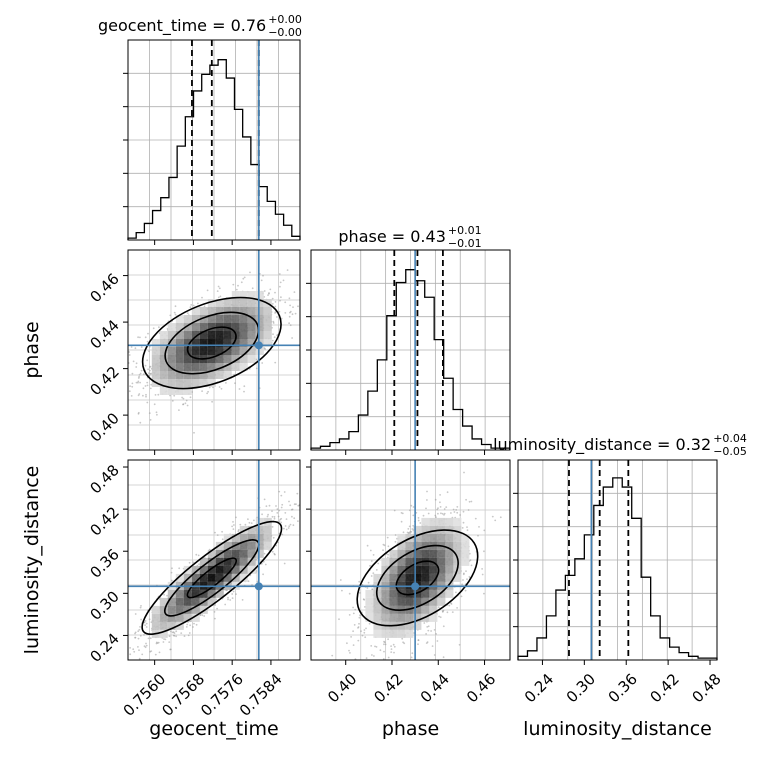 The image size is (760, 760). What do you see at coordinates (730, 451) in the screenshot?
I see `title-lower-error: −0.05` at bounding box center [730, 451].